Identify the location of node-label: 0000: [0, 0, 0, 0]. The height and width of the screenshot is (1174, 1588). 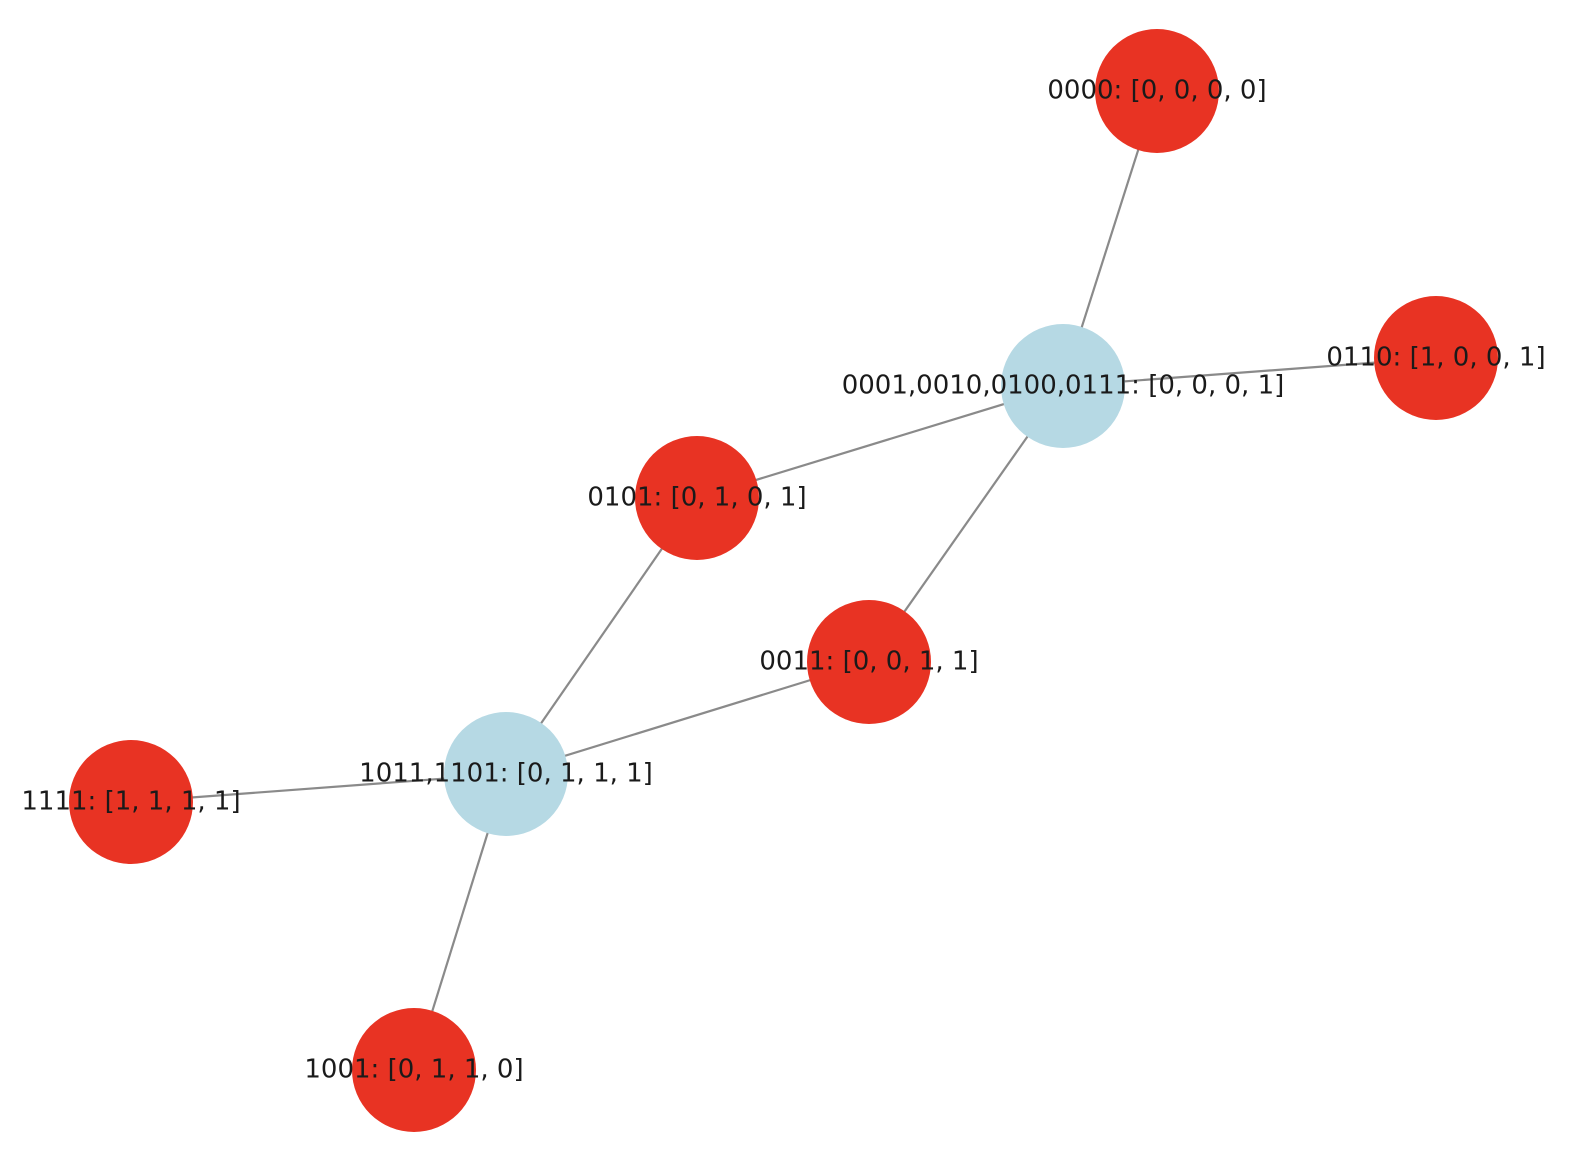
(1156, 91).